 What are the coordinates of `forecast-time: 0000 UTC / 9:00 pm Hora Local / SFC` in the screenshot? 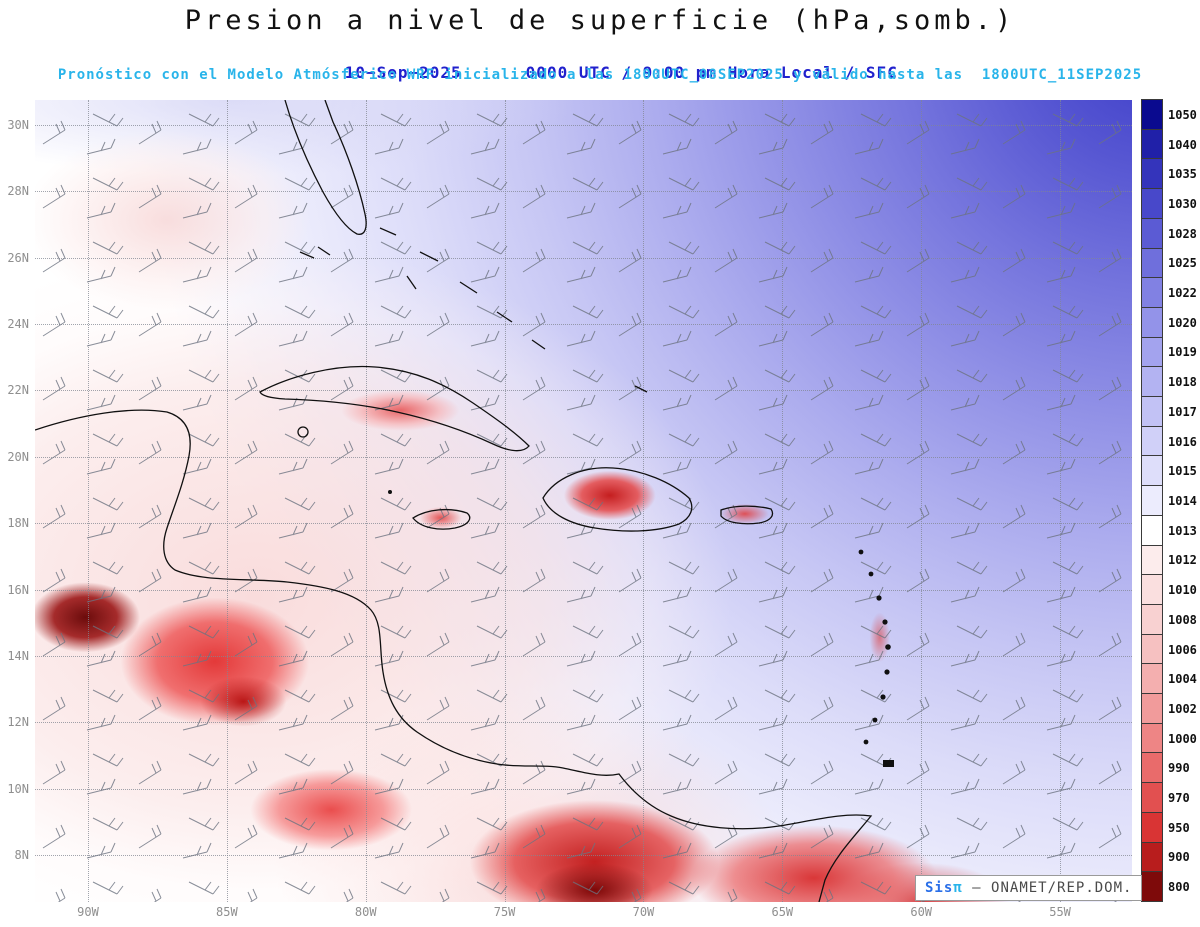 It's located at (711, 72).